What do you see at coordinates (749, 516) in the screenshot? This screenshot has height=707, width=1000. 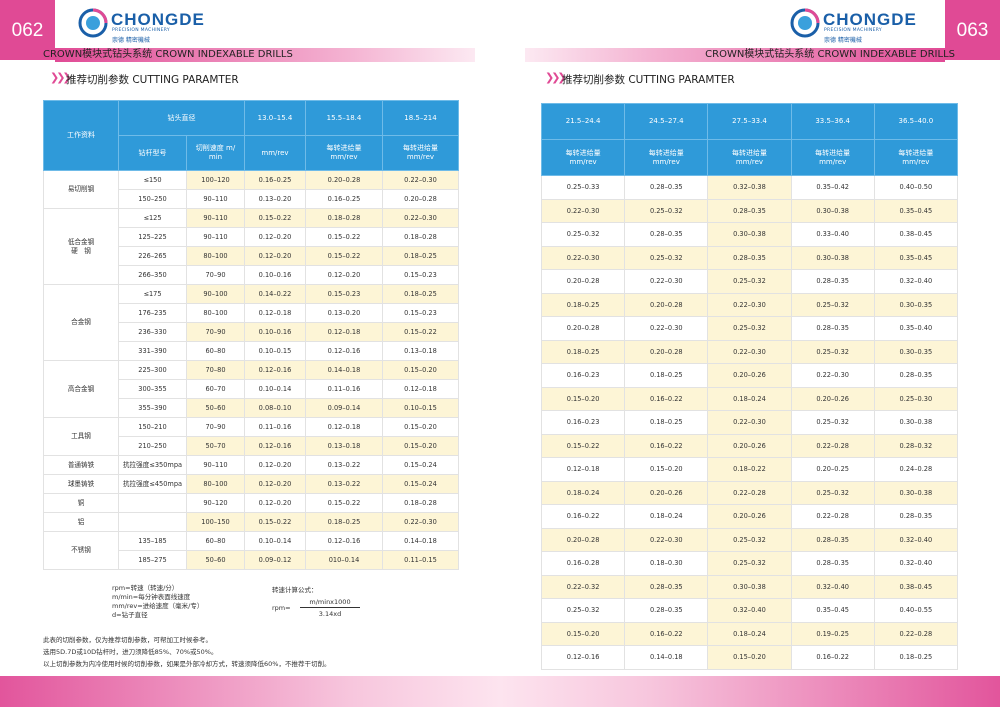 I see `table-cell: 0.20–0.26` at bounding box center [749, 516].